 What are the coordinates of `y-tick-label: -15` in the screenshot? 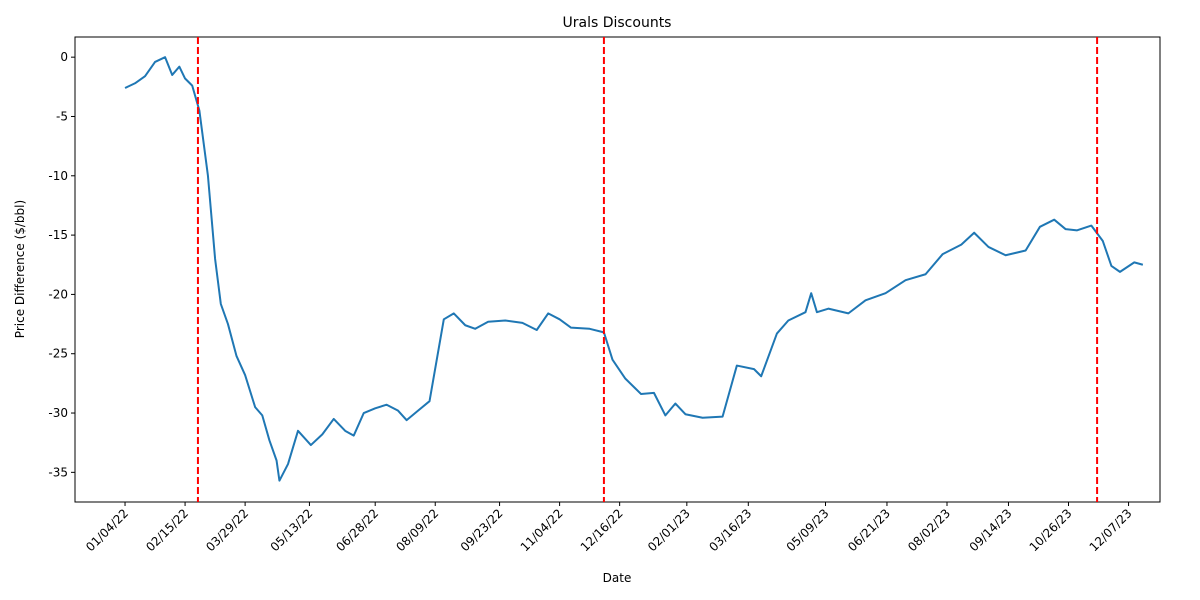 It's located at (58, 235).